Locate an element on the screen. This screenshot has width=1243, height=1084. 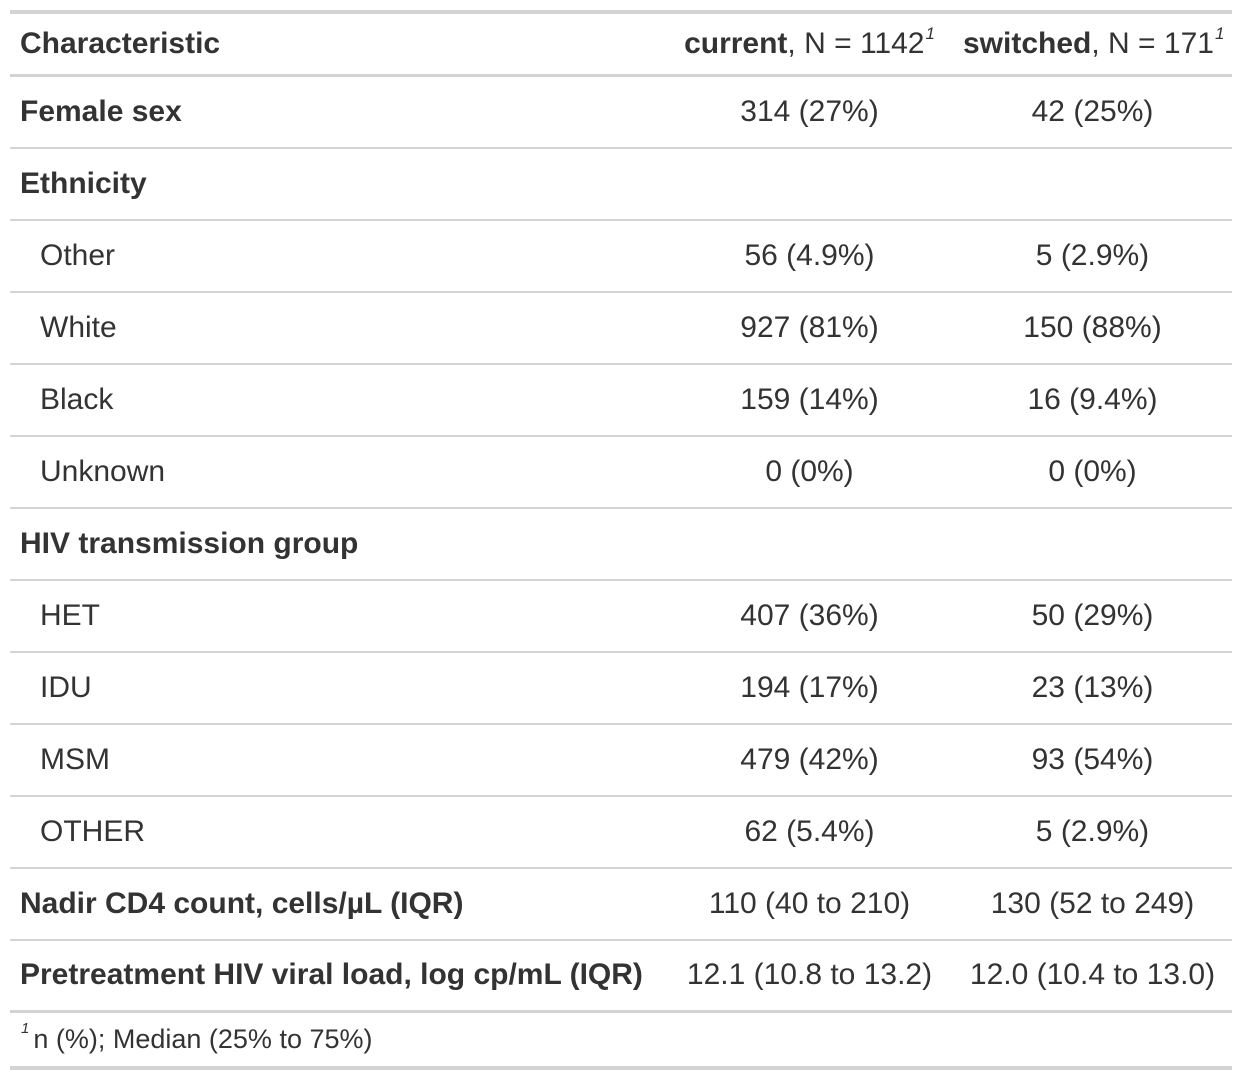
switched-value: 130 (52 to 249) is located at coordinates (1092, 903).